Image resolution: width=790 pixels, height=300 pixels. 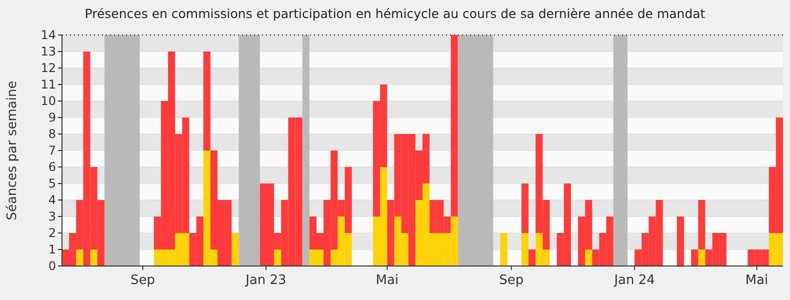 What do you see at coordinates (52, 117) in the screenshot?
I see `y-tick-label: 9` at bounding box center [52, 117].